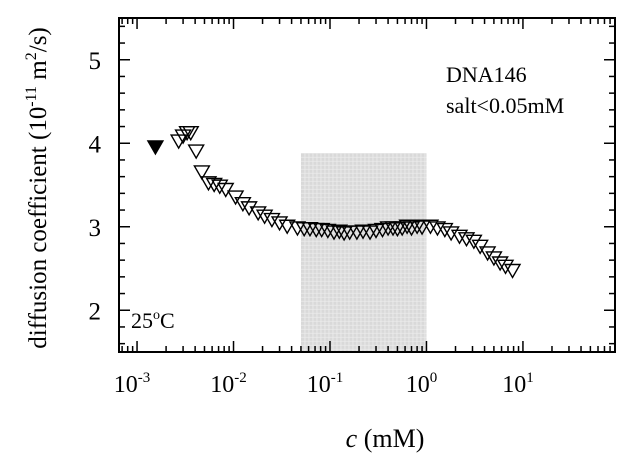  I want to click on x-tick-label: 10⁻², so click(228, 384).